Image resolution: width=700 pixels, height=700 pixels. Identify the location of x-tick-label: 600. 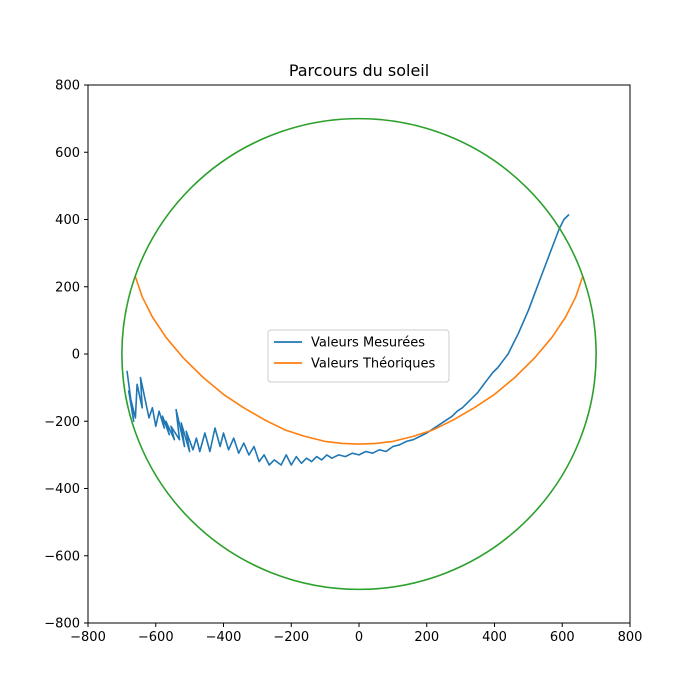
(562, 637).